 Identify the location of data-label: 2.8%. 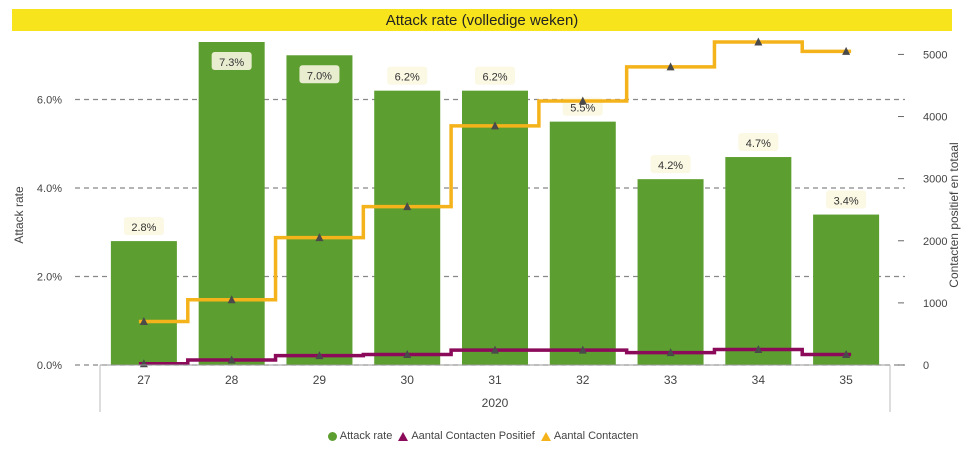
(143, 228).